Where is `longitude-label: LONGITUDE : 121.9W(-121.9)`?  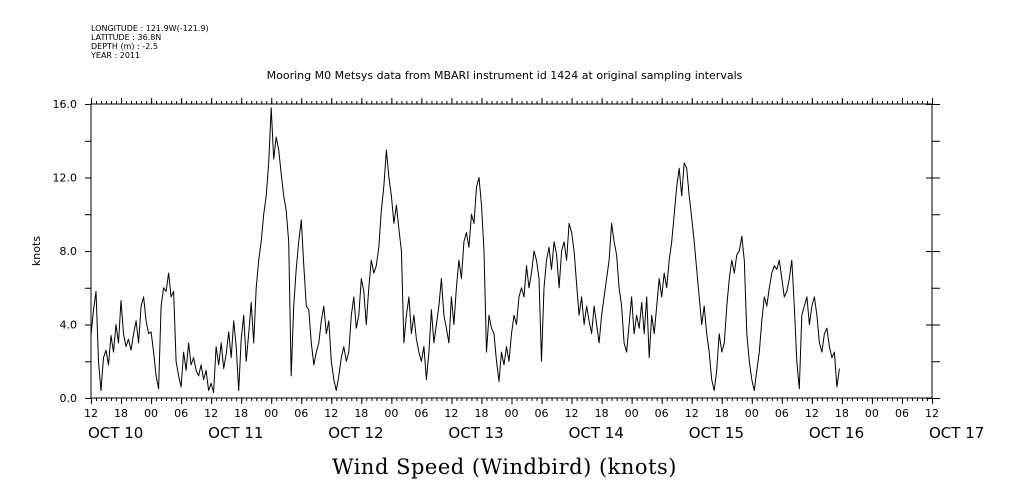 longitude-label: LONGITUDE : 121.9W(-121.9) is located at coordinates (150, 28).